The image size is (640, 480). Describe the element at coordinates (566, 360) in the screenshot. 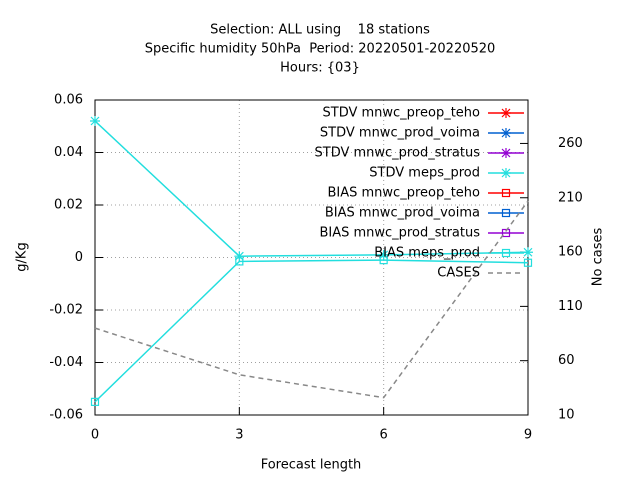

I see `y2-tick-label: 60` at that location.